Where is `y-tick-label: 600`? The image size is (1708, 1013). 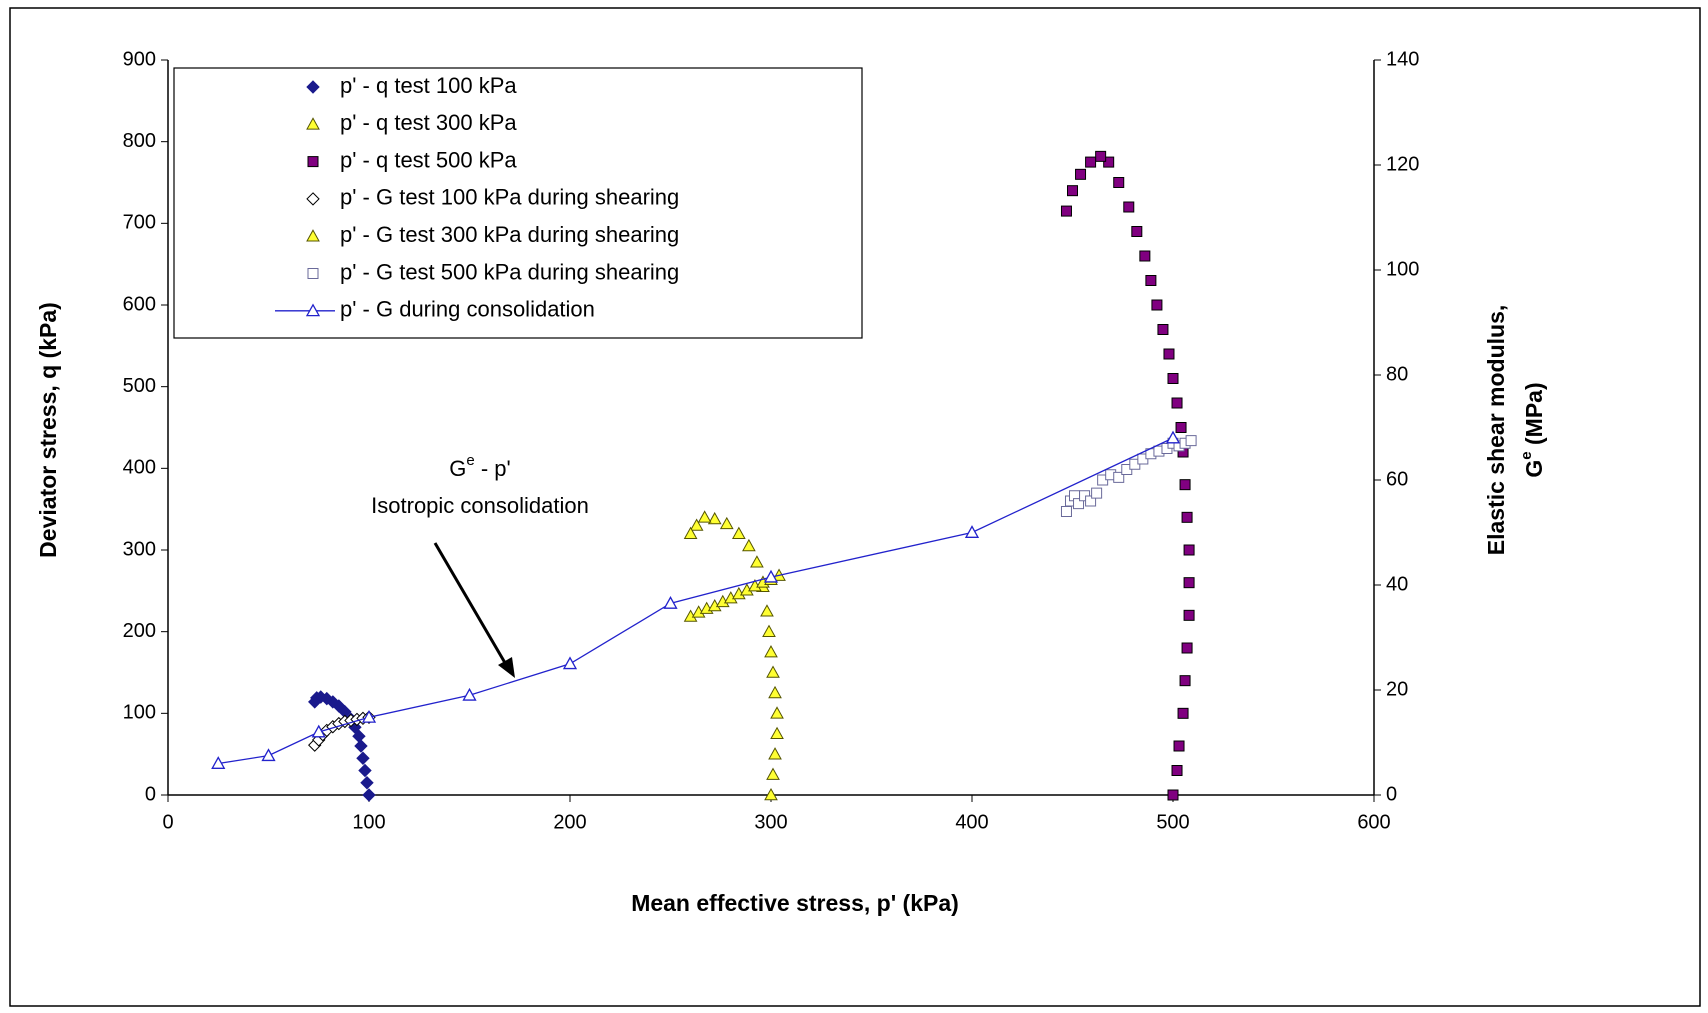
y-tick-label: 600 is located at coordinates (139, 304).